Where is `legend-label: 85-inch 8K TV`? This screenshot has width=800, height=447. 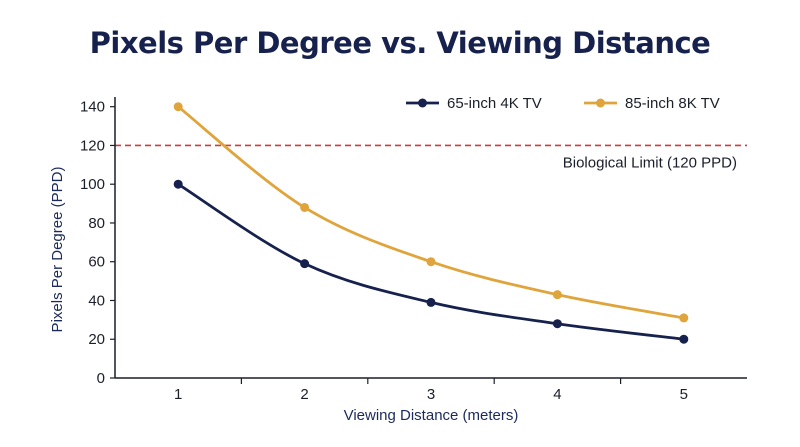
legend-label: 85-inch 8K TV is located at coordinates (672, 103).